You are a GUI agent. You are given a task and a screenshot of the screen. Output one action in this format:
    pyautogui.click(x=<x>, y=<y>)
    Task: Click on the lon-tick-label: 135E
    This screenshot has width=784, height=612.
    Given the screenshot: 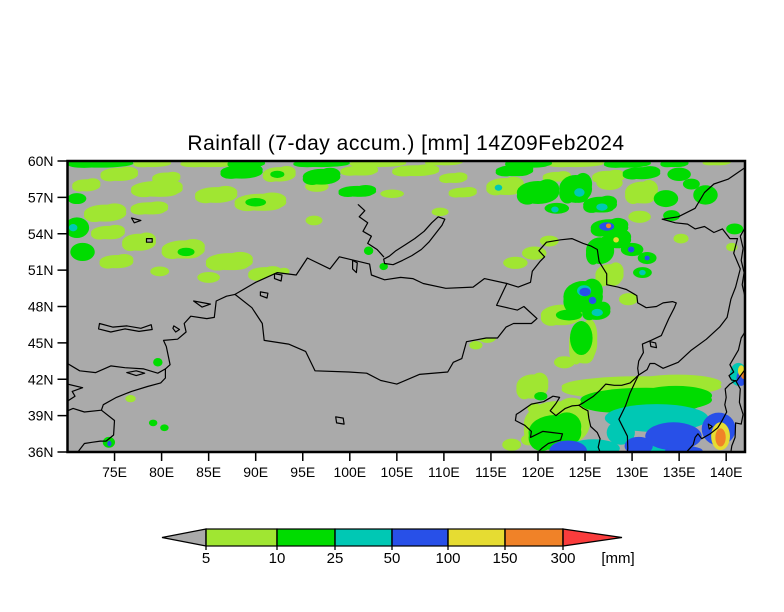 What is the action you would take?
    pyautogui.click(x=679, y=472)
    